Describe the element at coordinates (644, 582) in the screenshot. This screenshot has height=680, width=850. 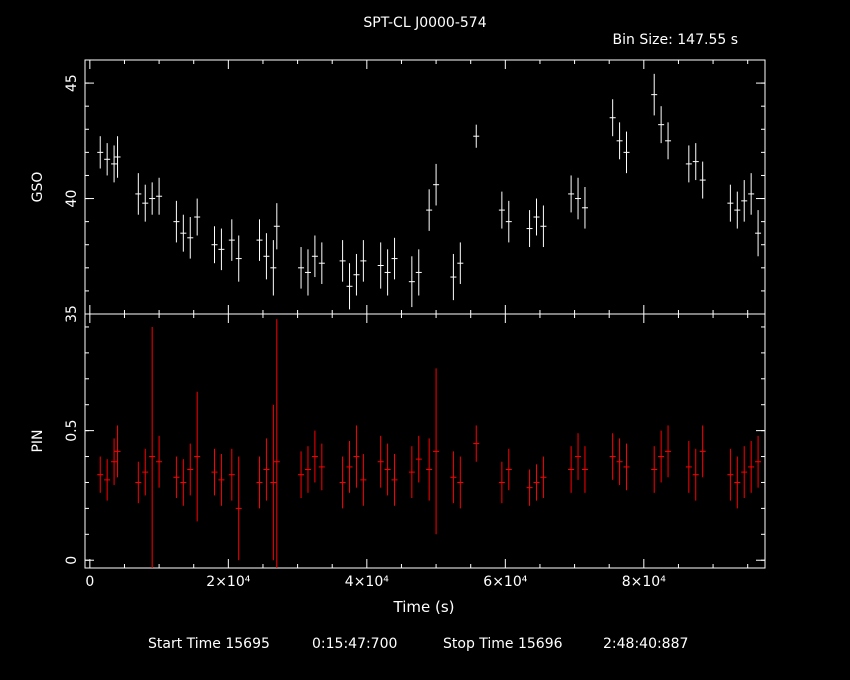
I see `x-tick-label: 8×10⁴` at that location.